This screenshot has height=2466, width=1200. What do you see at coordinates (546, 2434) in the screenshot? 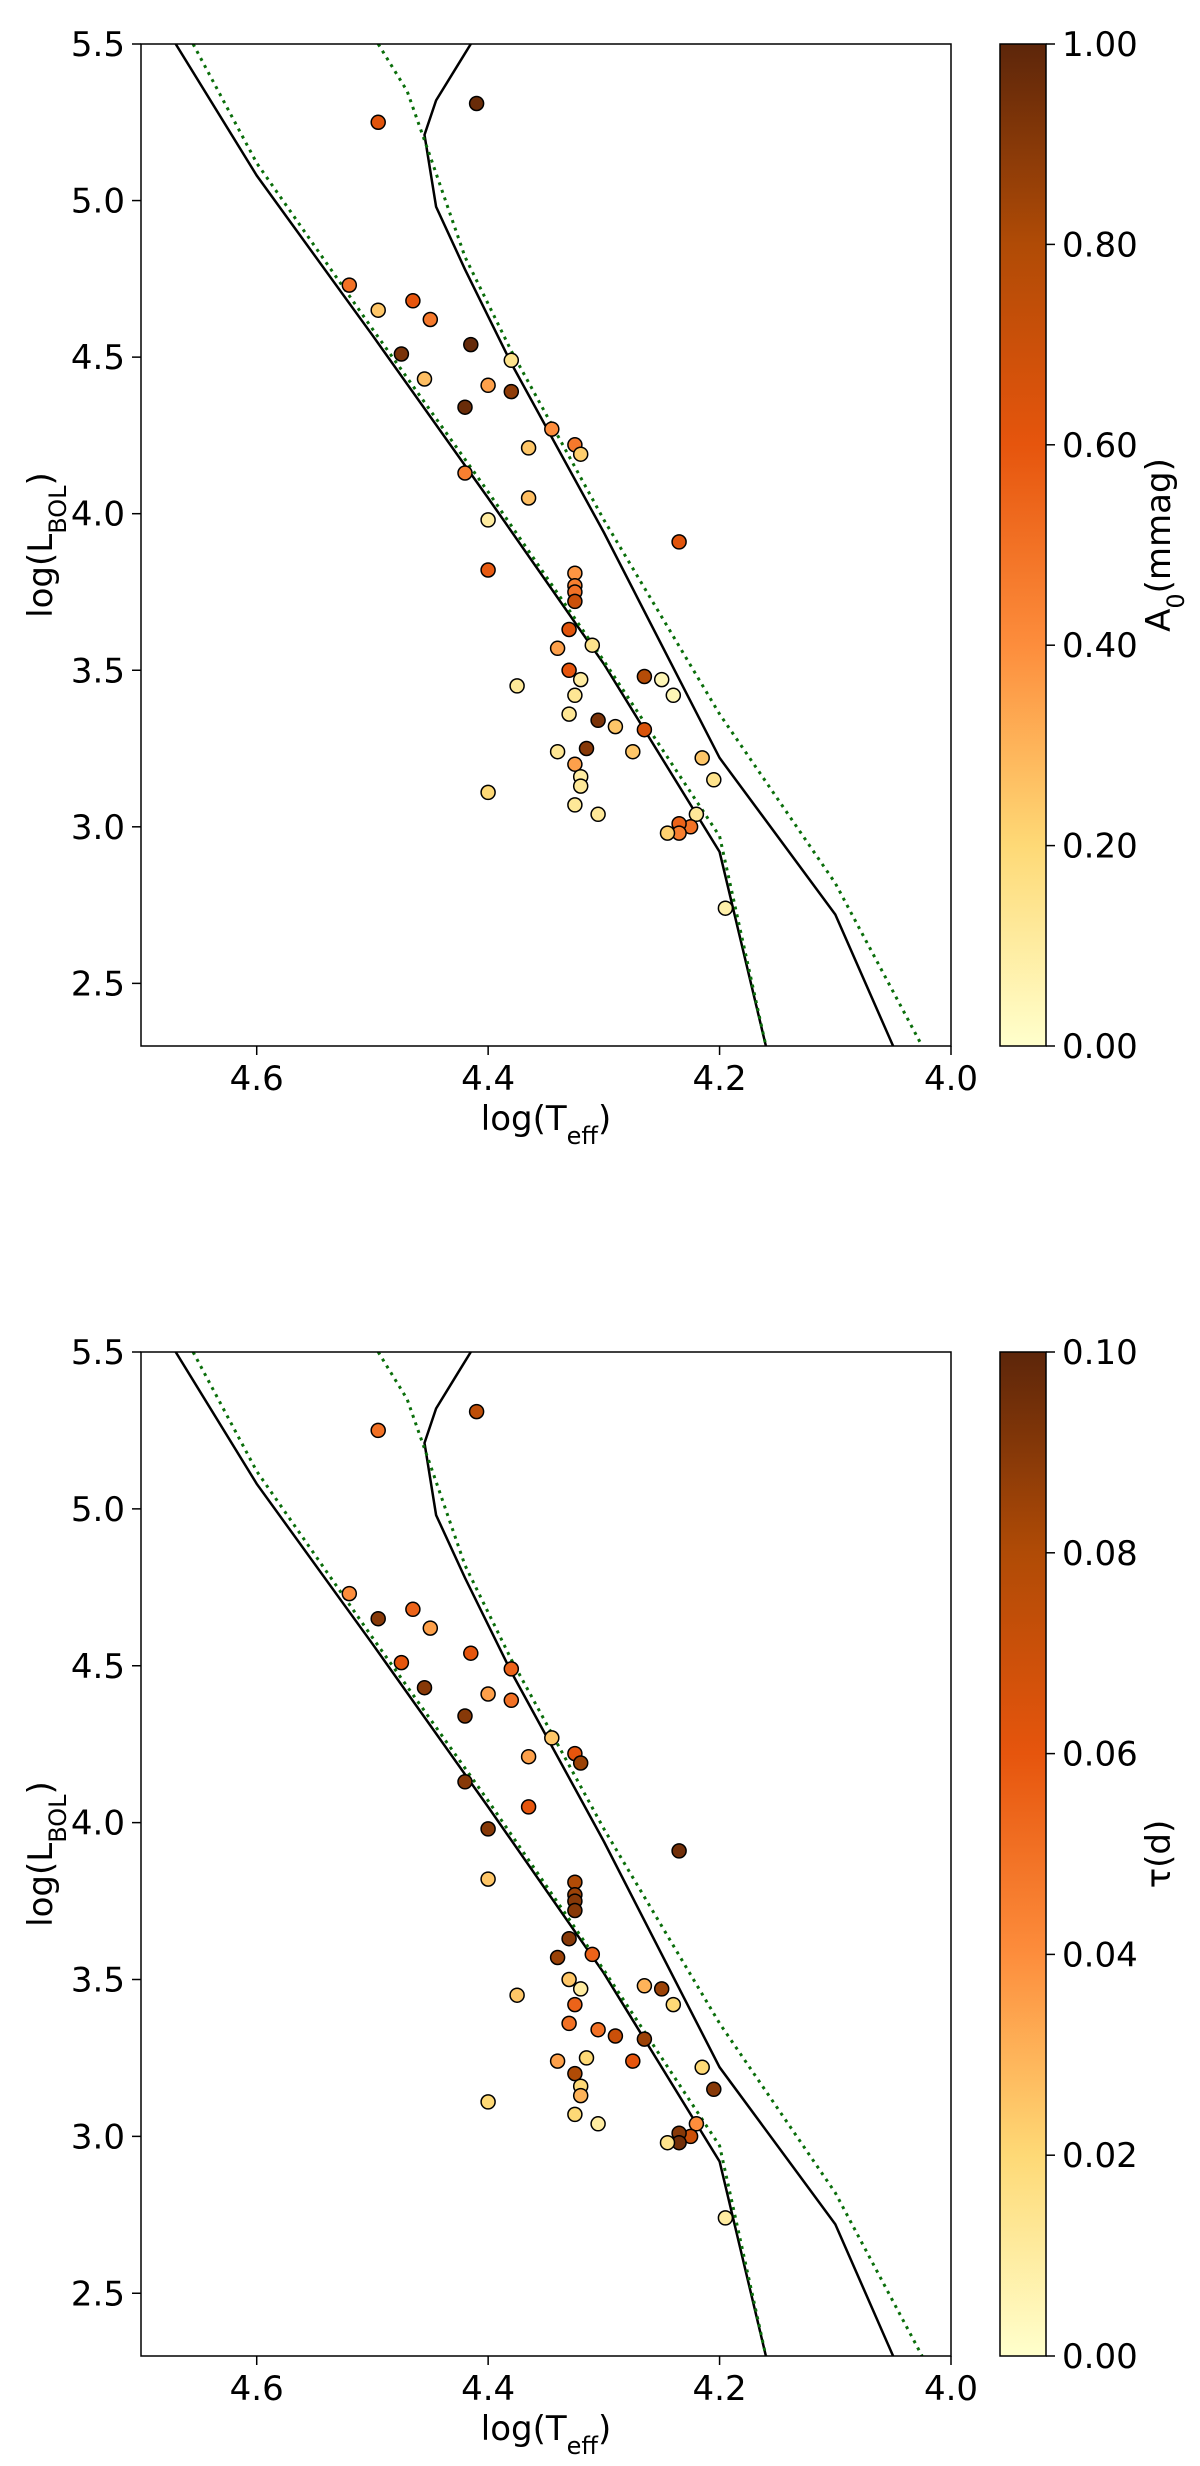
I see `x-axis-label: log(Teff)` at bounding box center [546, 2434].